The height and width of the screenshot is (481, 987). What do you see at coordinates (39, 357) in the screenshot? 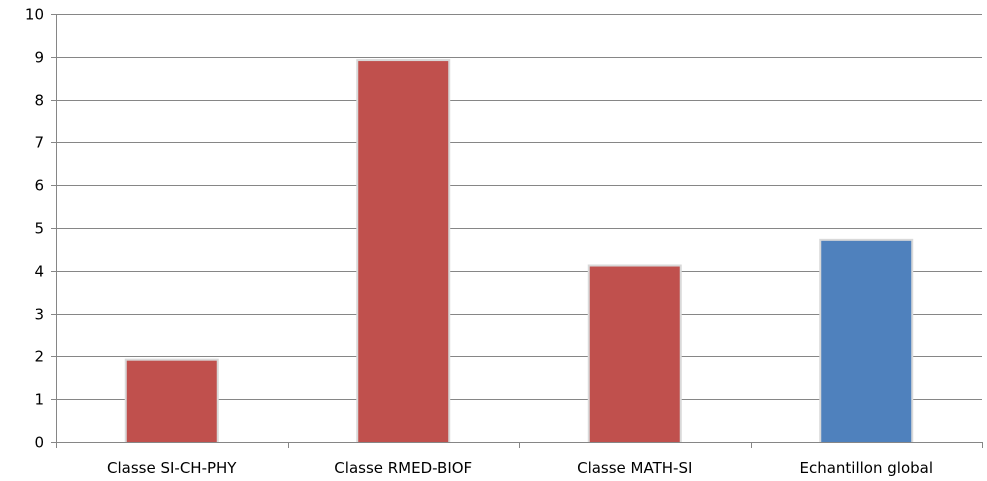
I see `y-tick-label: 2` at bounding box center [39, 357].